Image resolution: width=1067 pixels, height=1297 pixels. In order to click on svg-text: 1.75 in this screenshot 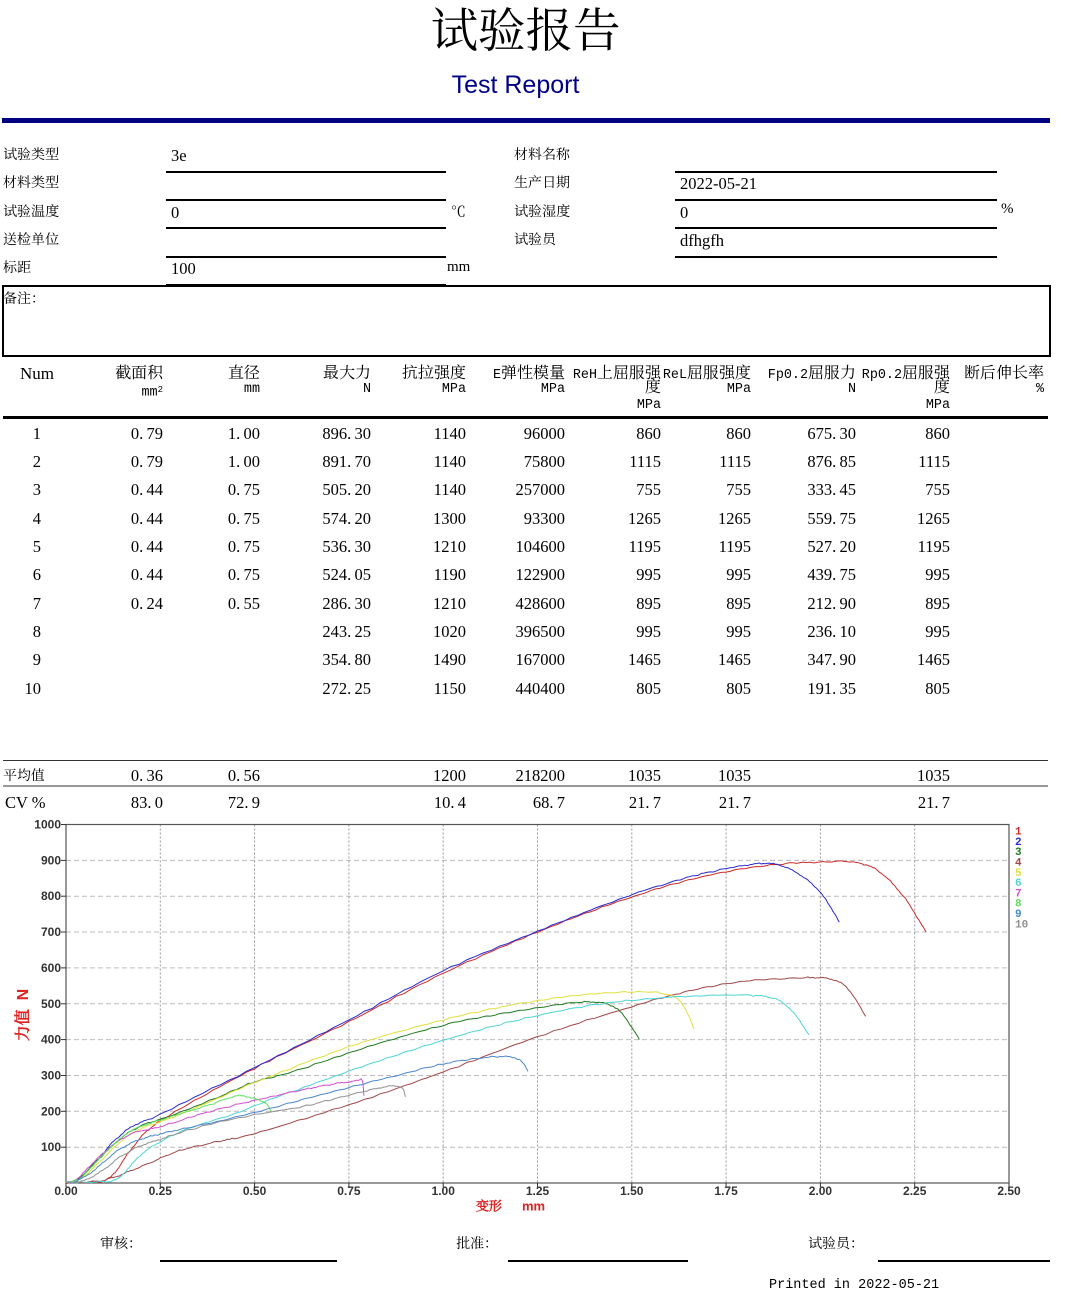, I will do `click(726, 1191)`.